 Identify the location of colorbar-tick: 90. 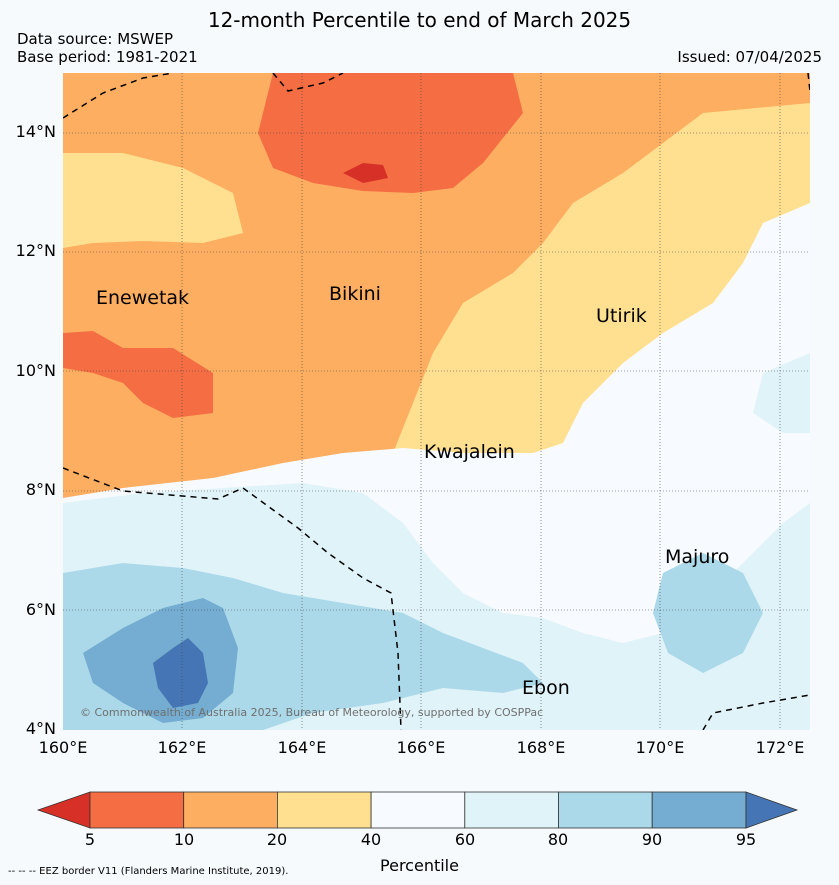
(652, 839).